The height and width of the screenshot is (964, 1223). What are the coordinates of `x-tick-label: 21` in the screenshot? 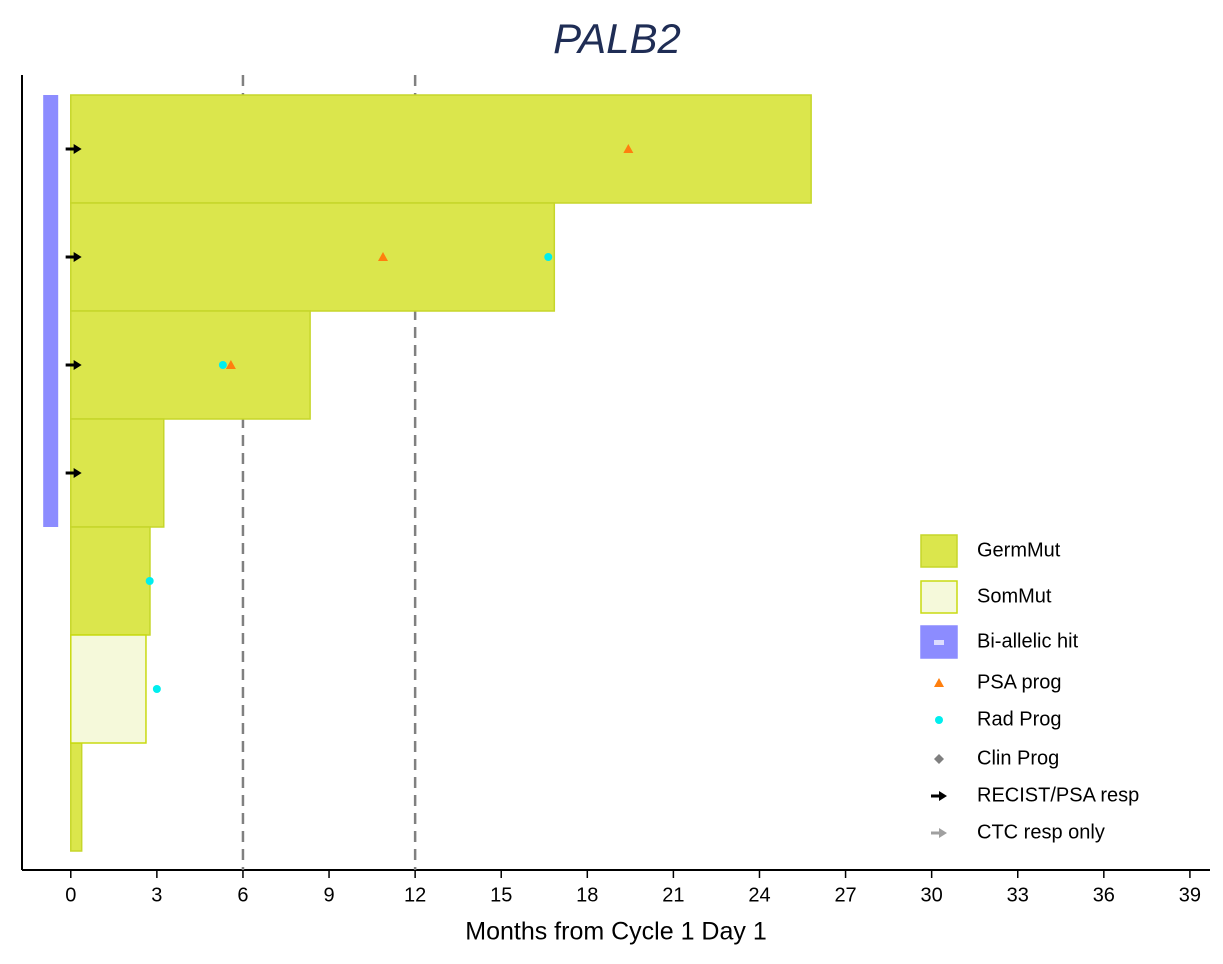 It's located at (673, 895).